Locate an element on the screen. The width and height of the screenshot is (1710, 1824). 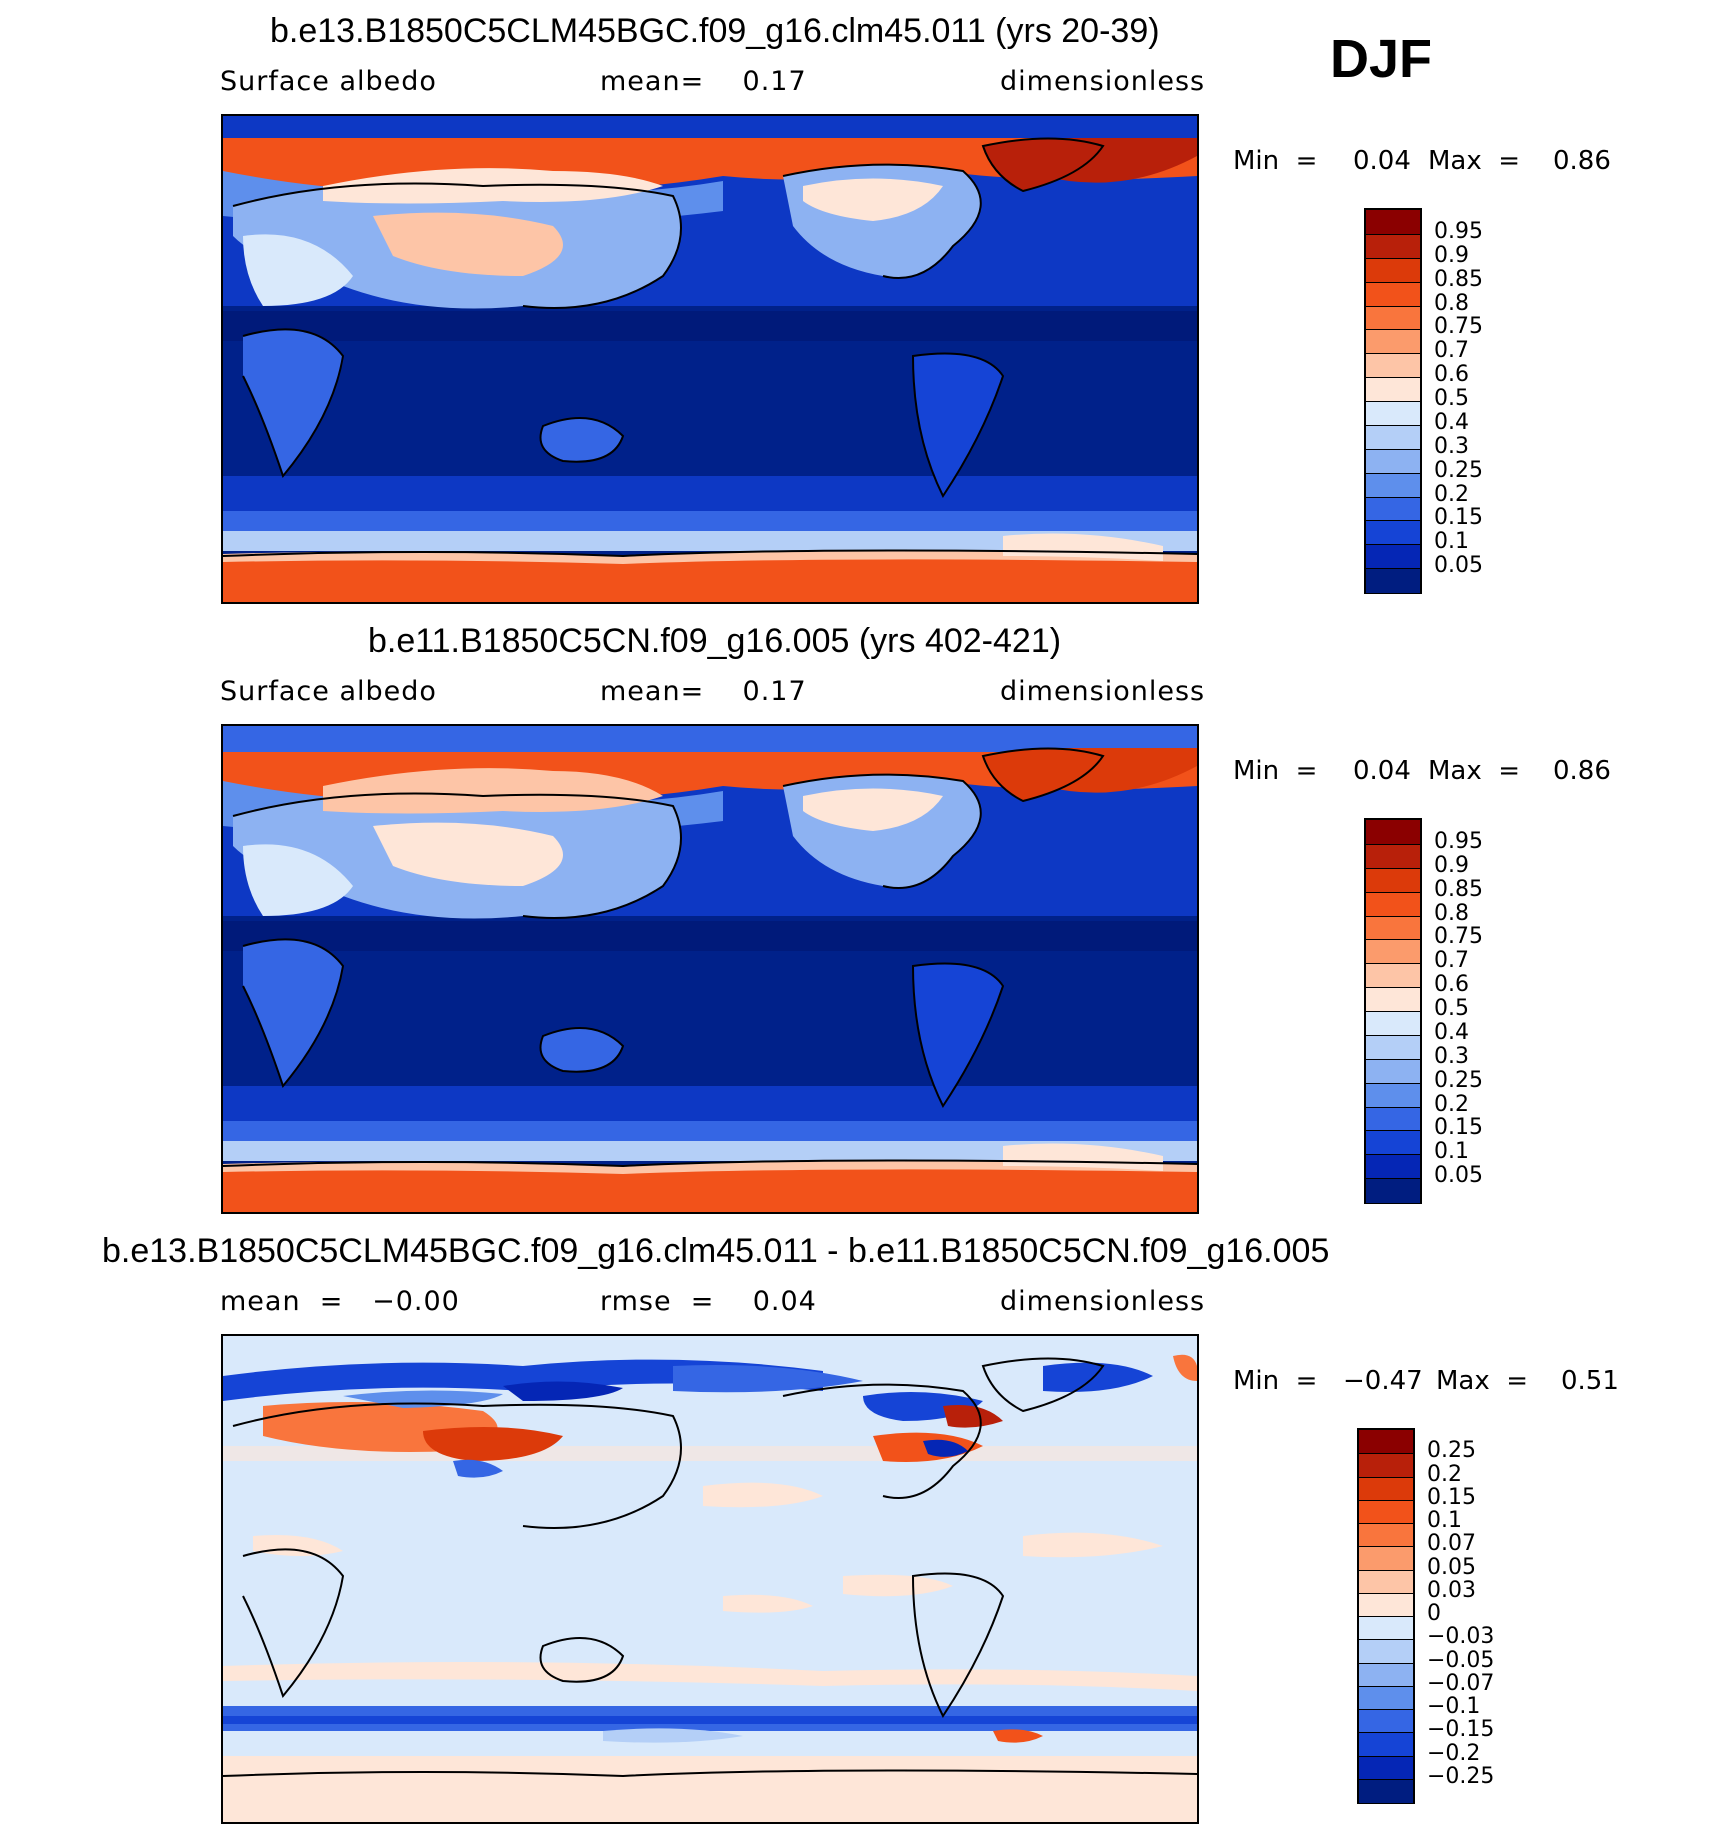
panel-1-colorbar is located at coordinates (1393, 401).